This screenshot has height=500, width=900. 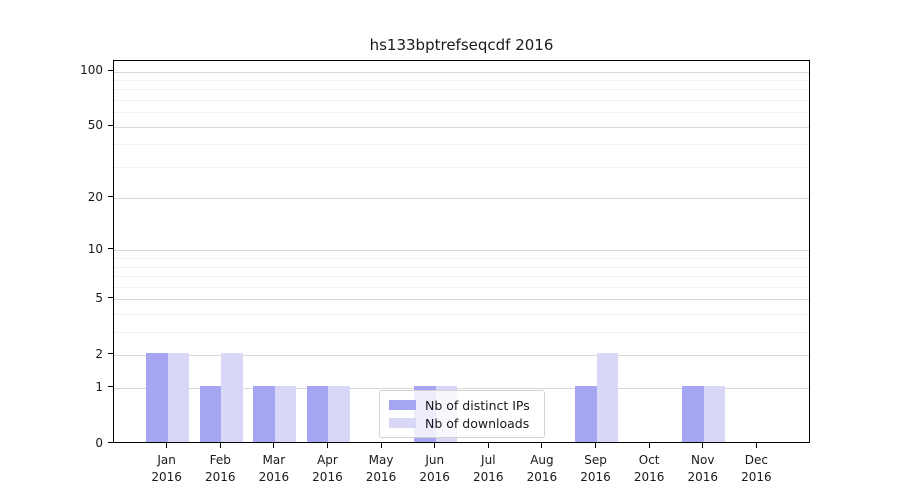 What do you see at coordinates (220, 469) in the screenshot?
I see `x-tick-label: Feb 2016` at bounding box center [220, 469].